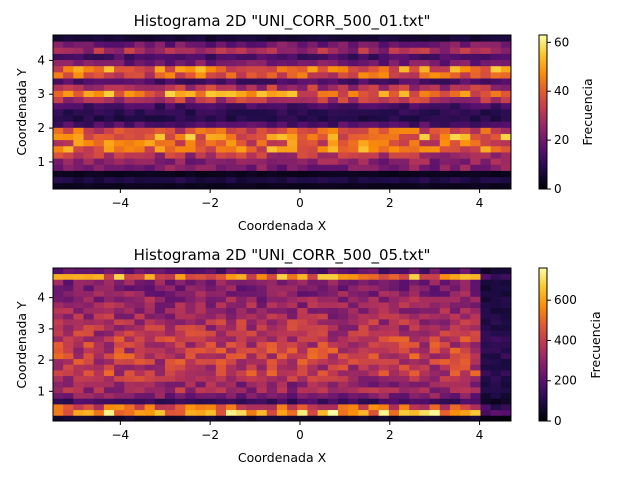 The image size is (640, 480). Describe the element at coordinates (565, 340) in the screenshot. I see `colorbar-tick-label: 400` at that location.